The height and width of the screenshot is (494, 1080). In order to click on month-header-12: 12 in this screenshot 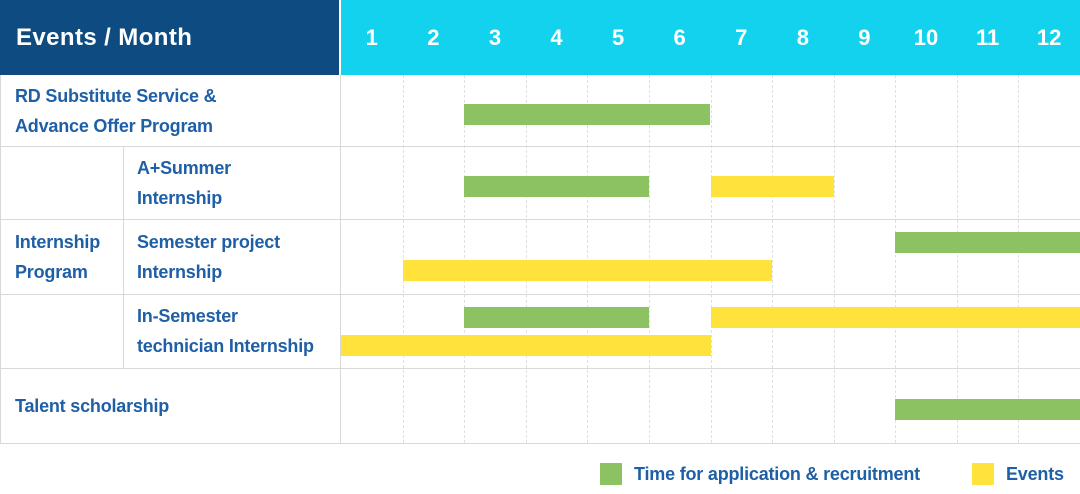, I will do `click(1049, 37)`.